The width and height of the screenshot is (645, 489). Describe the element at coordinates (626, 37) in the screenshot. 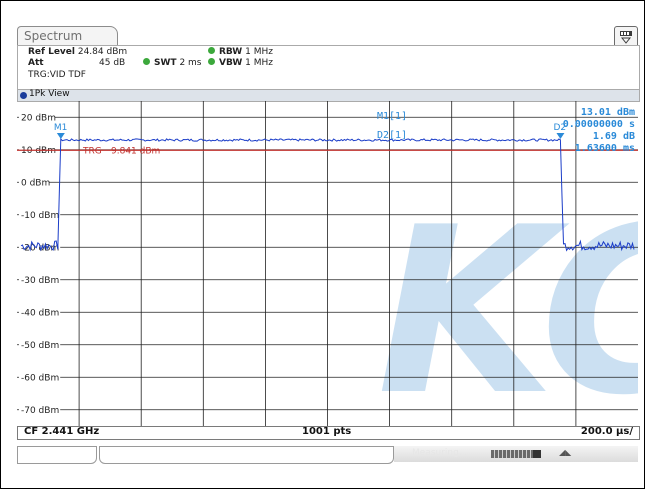

I see `window-menu-icon` at that location.